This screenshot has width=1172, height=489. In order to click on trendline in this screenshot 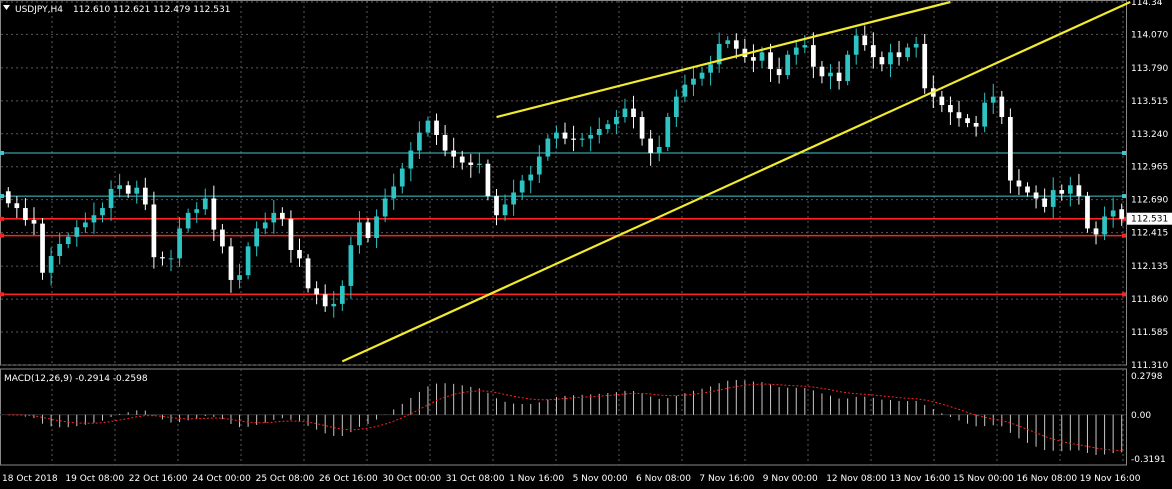, I will do `click(723, 59)`.